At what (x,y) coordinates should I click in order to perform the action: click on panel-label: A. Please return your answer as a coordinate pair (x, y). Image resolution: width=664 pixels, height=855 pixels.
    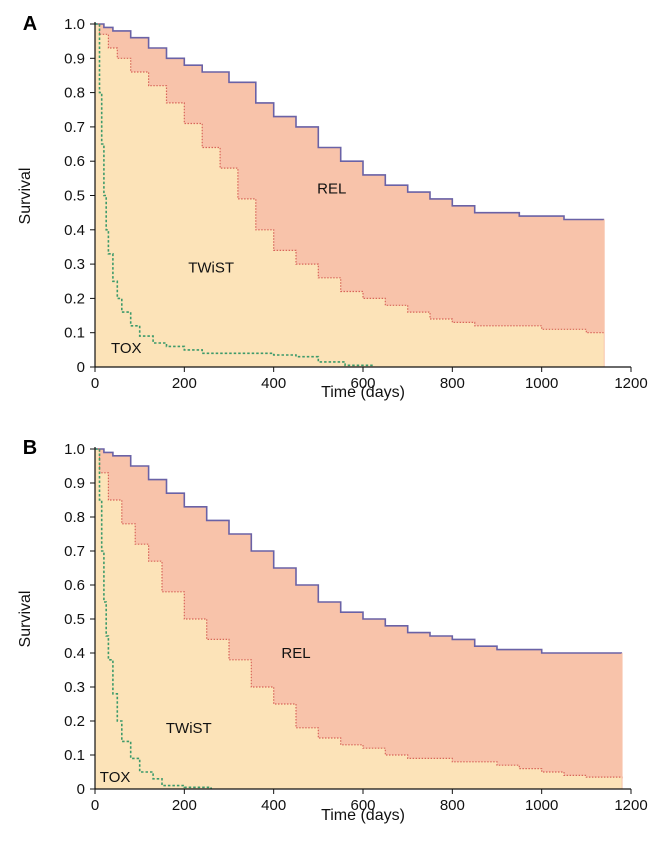
    Looking at the image, I should click on (30, 24).